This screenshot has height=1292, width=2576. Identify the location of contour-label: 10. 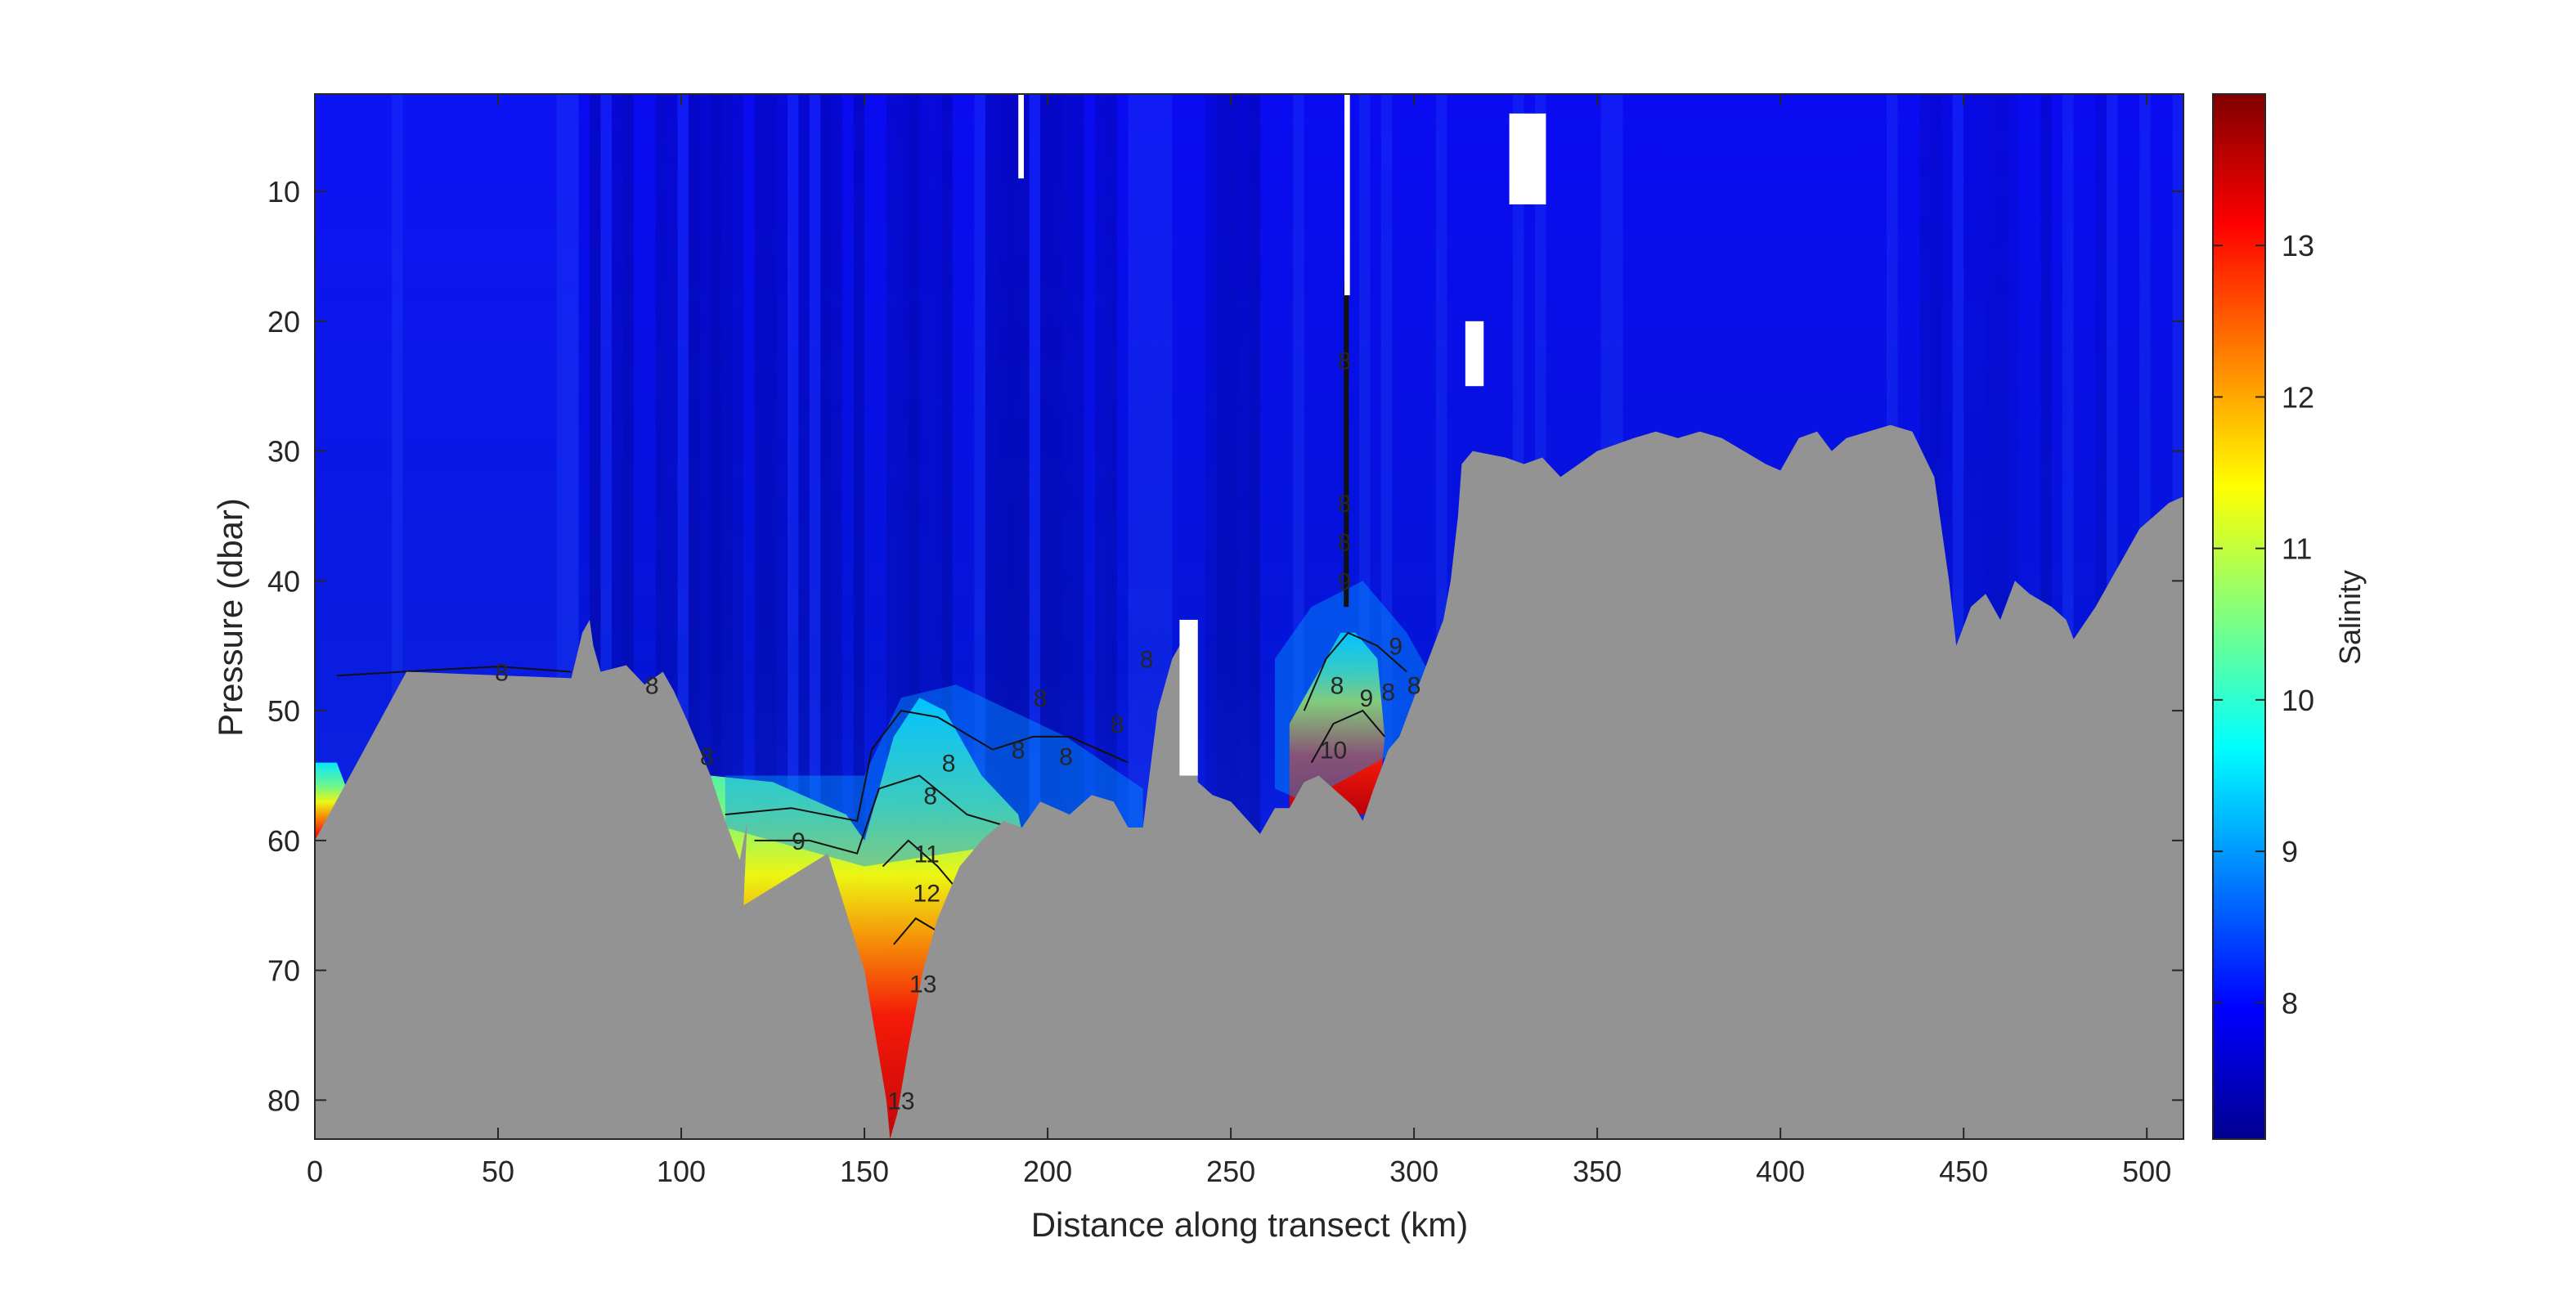
(1333, 751).